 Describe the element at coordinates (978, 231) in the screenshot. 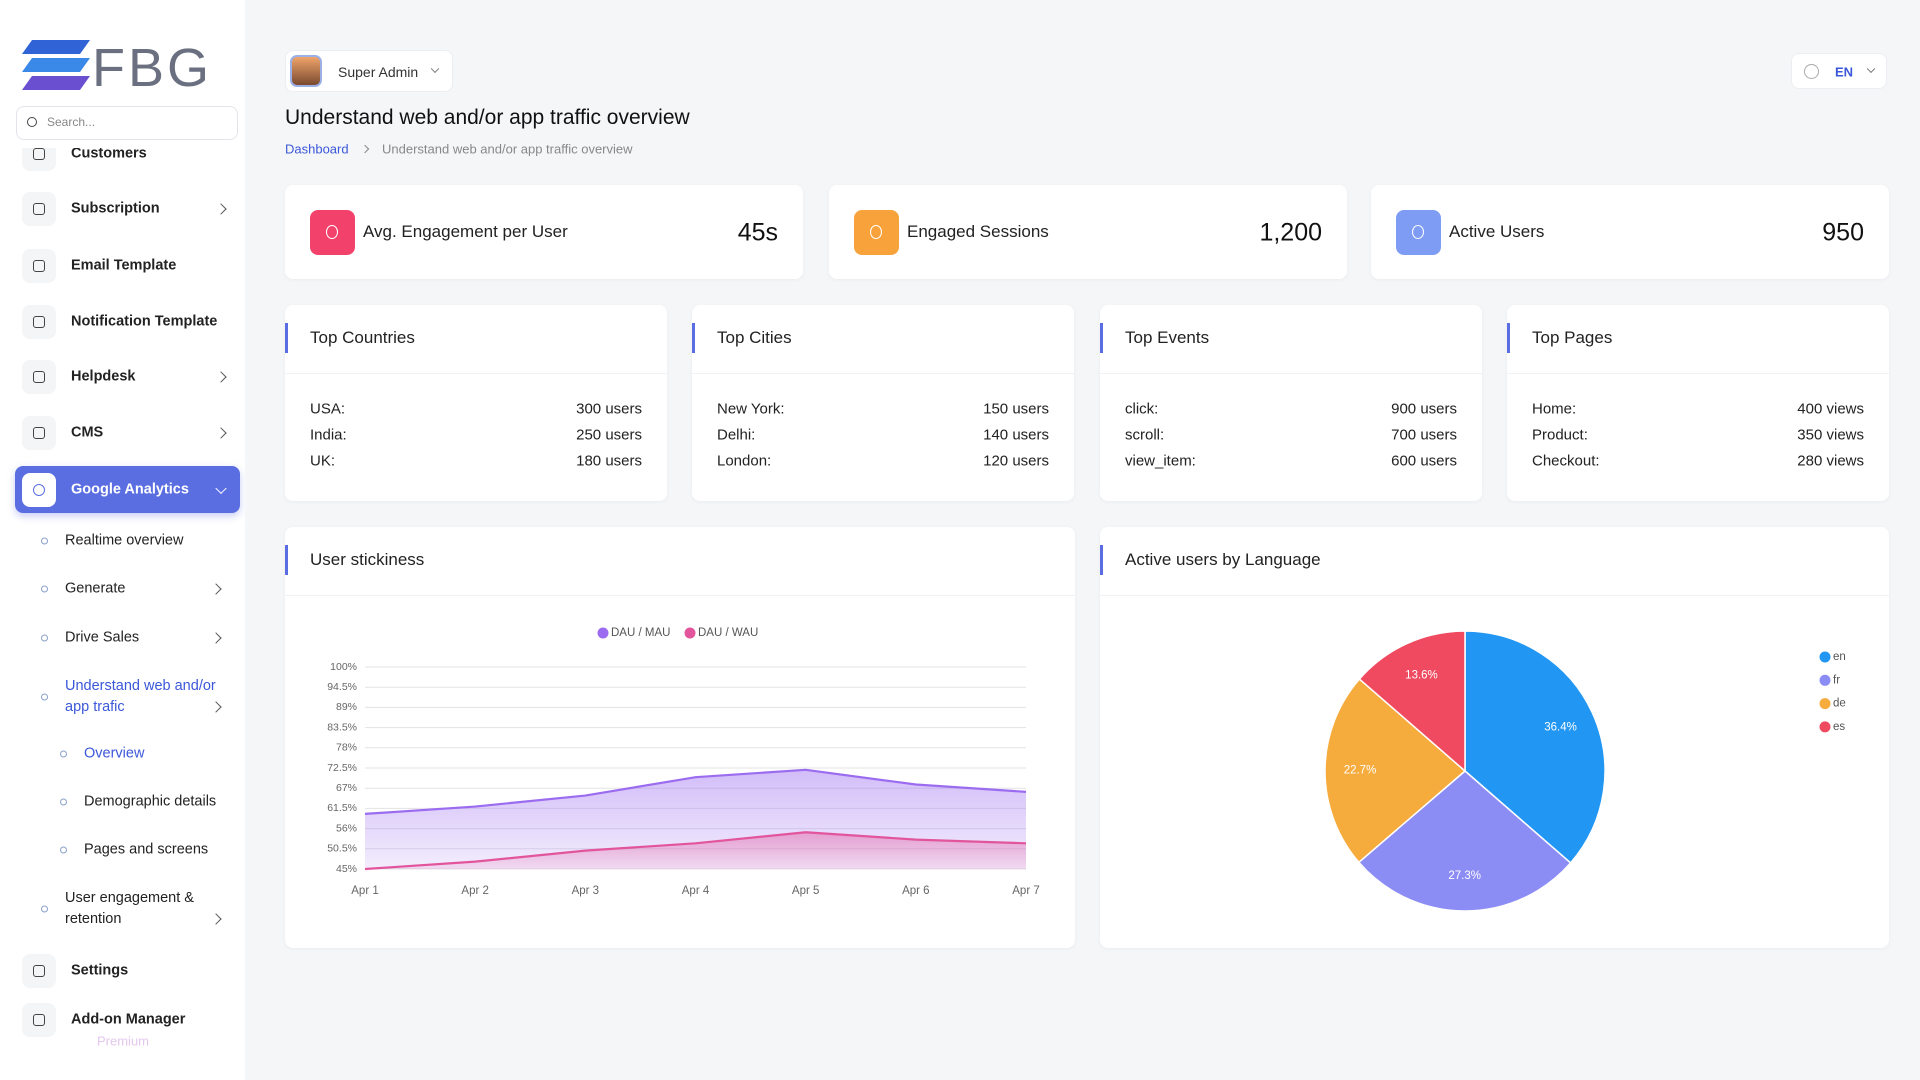

I see `stat-label: Engaged Sessions` at that location.